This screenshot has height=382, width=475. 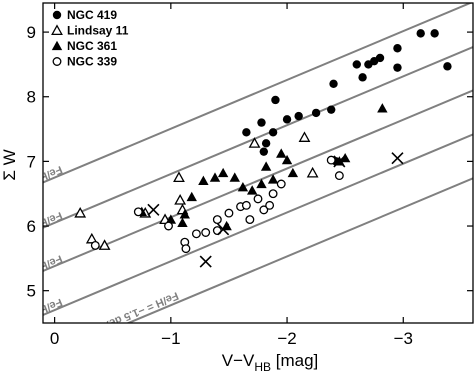 I want to click on x-tick-label: −3, so click(x=403, y=338).